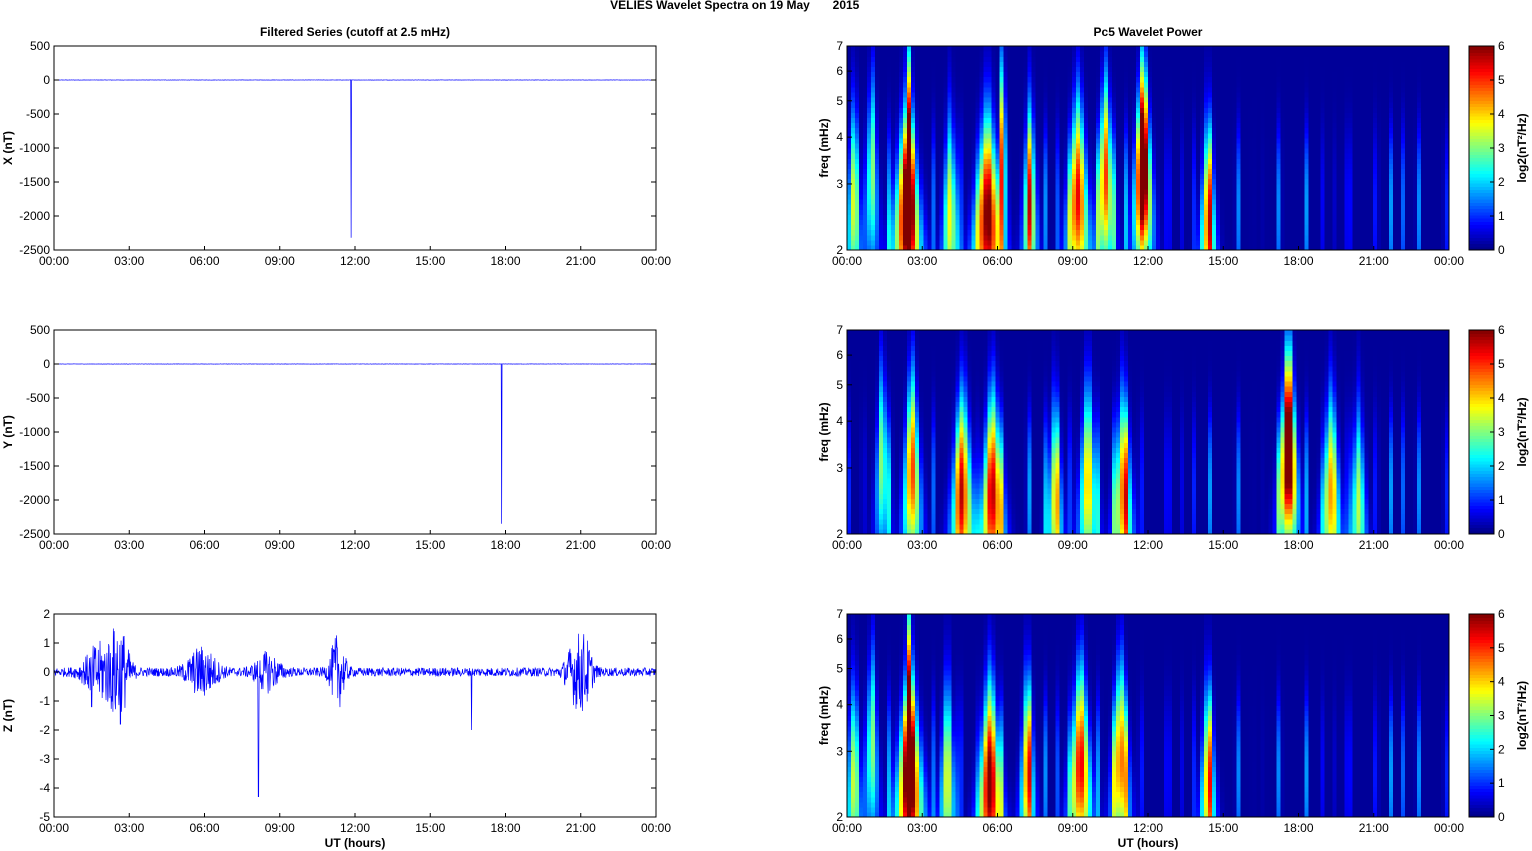 The image size is (1532, 851). Describe the element at coordinates (204, 545) in the screenshot. I see `x-tick-label: 06:00` at that location.